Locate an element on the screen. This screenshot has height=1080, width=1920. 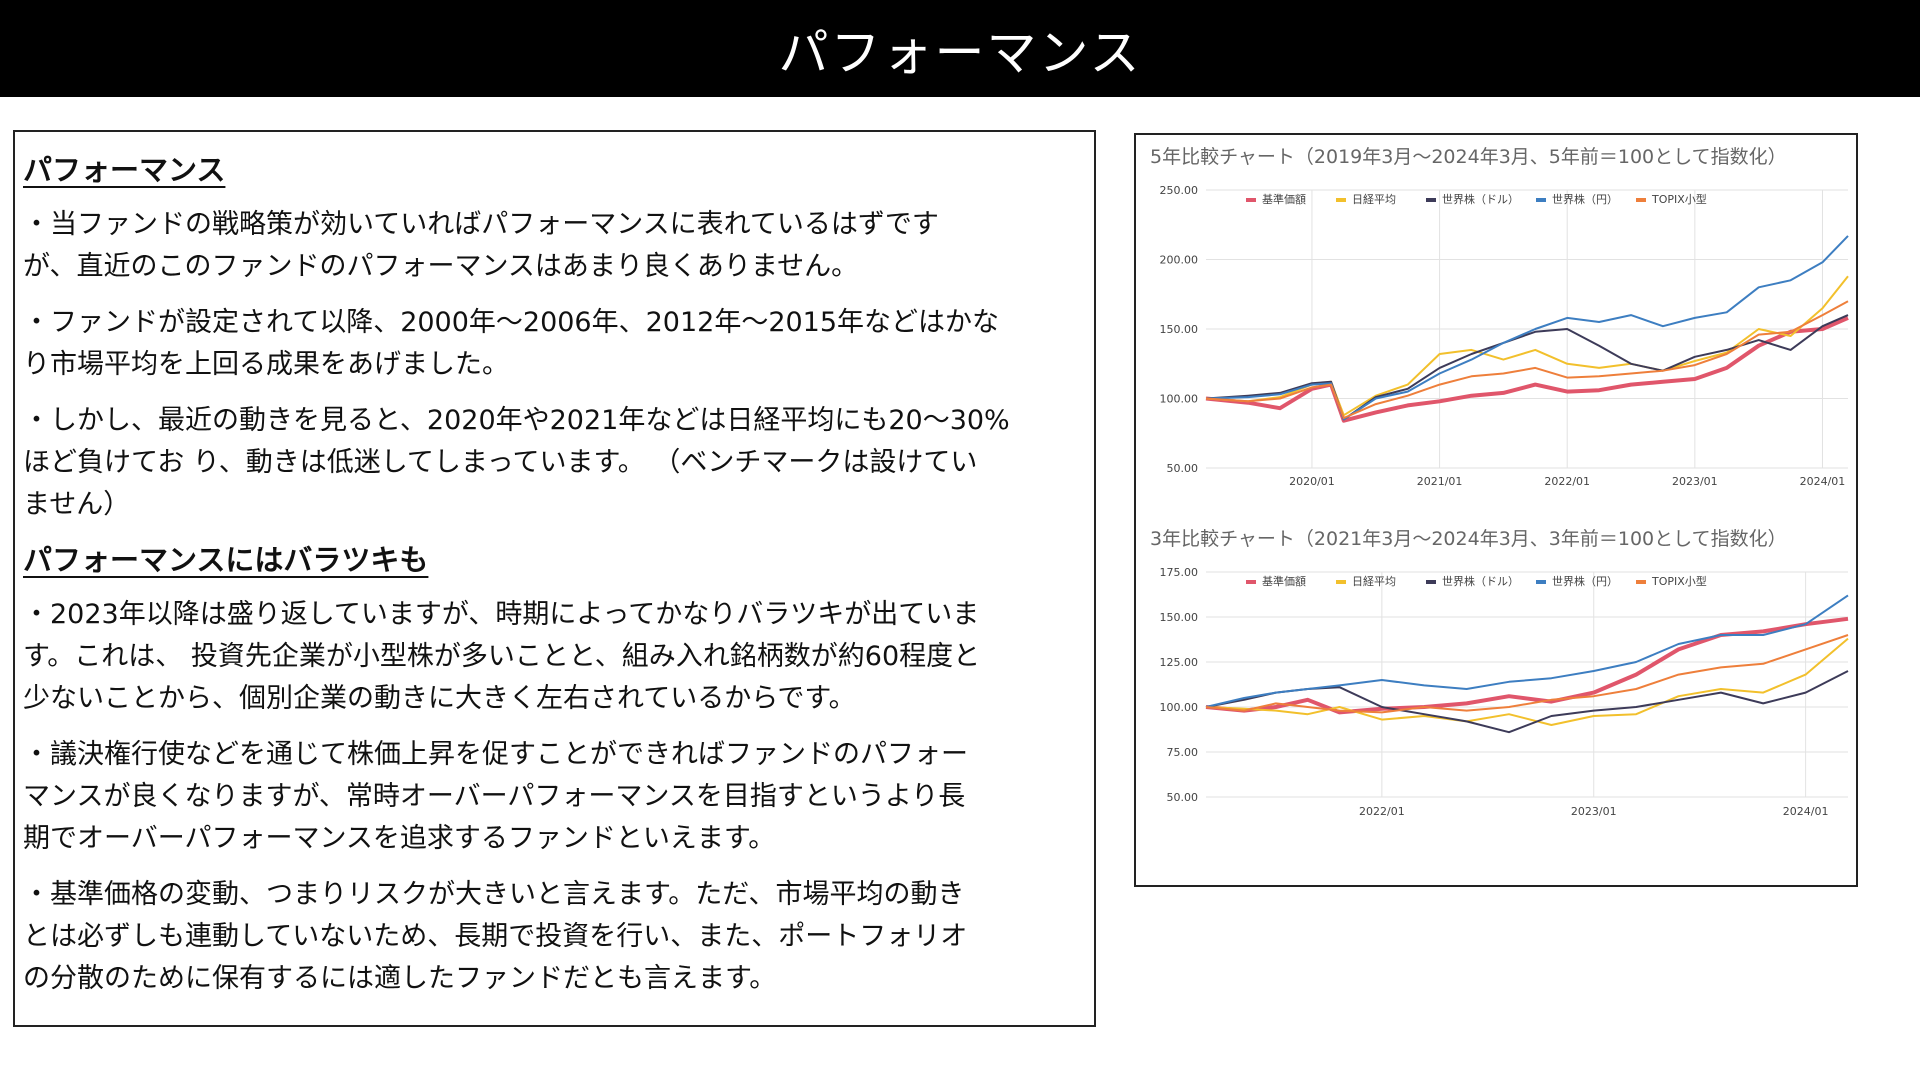
page-header: パフォーマンス is located at coordinates (960, 48).